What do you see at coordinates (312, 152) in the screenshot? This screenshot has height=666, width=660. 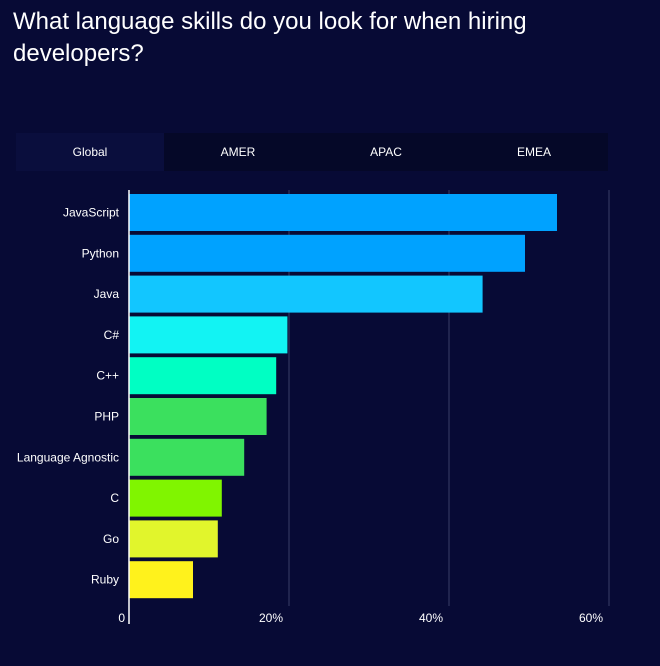 I see `region-tabs: Global AMER APAC EMEA` at bounding box center [312, 152].